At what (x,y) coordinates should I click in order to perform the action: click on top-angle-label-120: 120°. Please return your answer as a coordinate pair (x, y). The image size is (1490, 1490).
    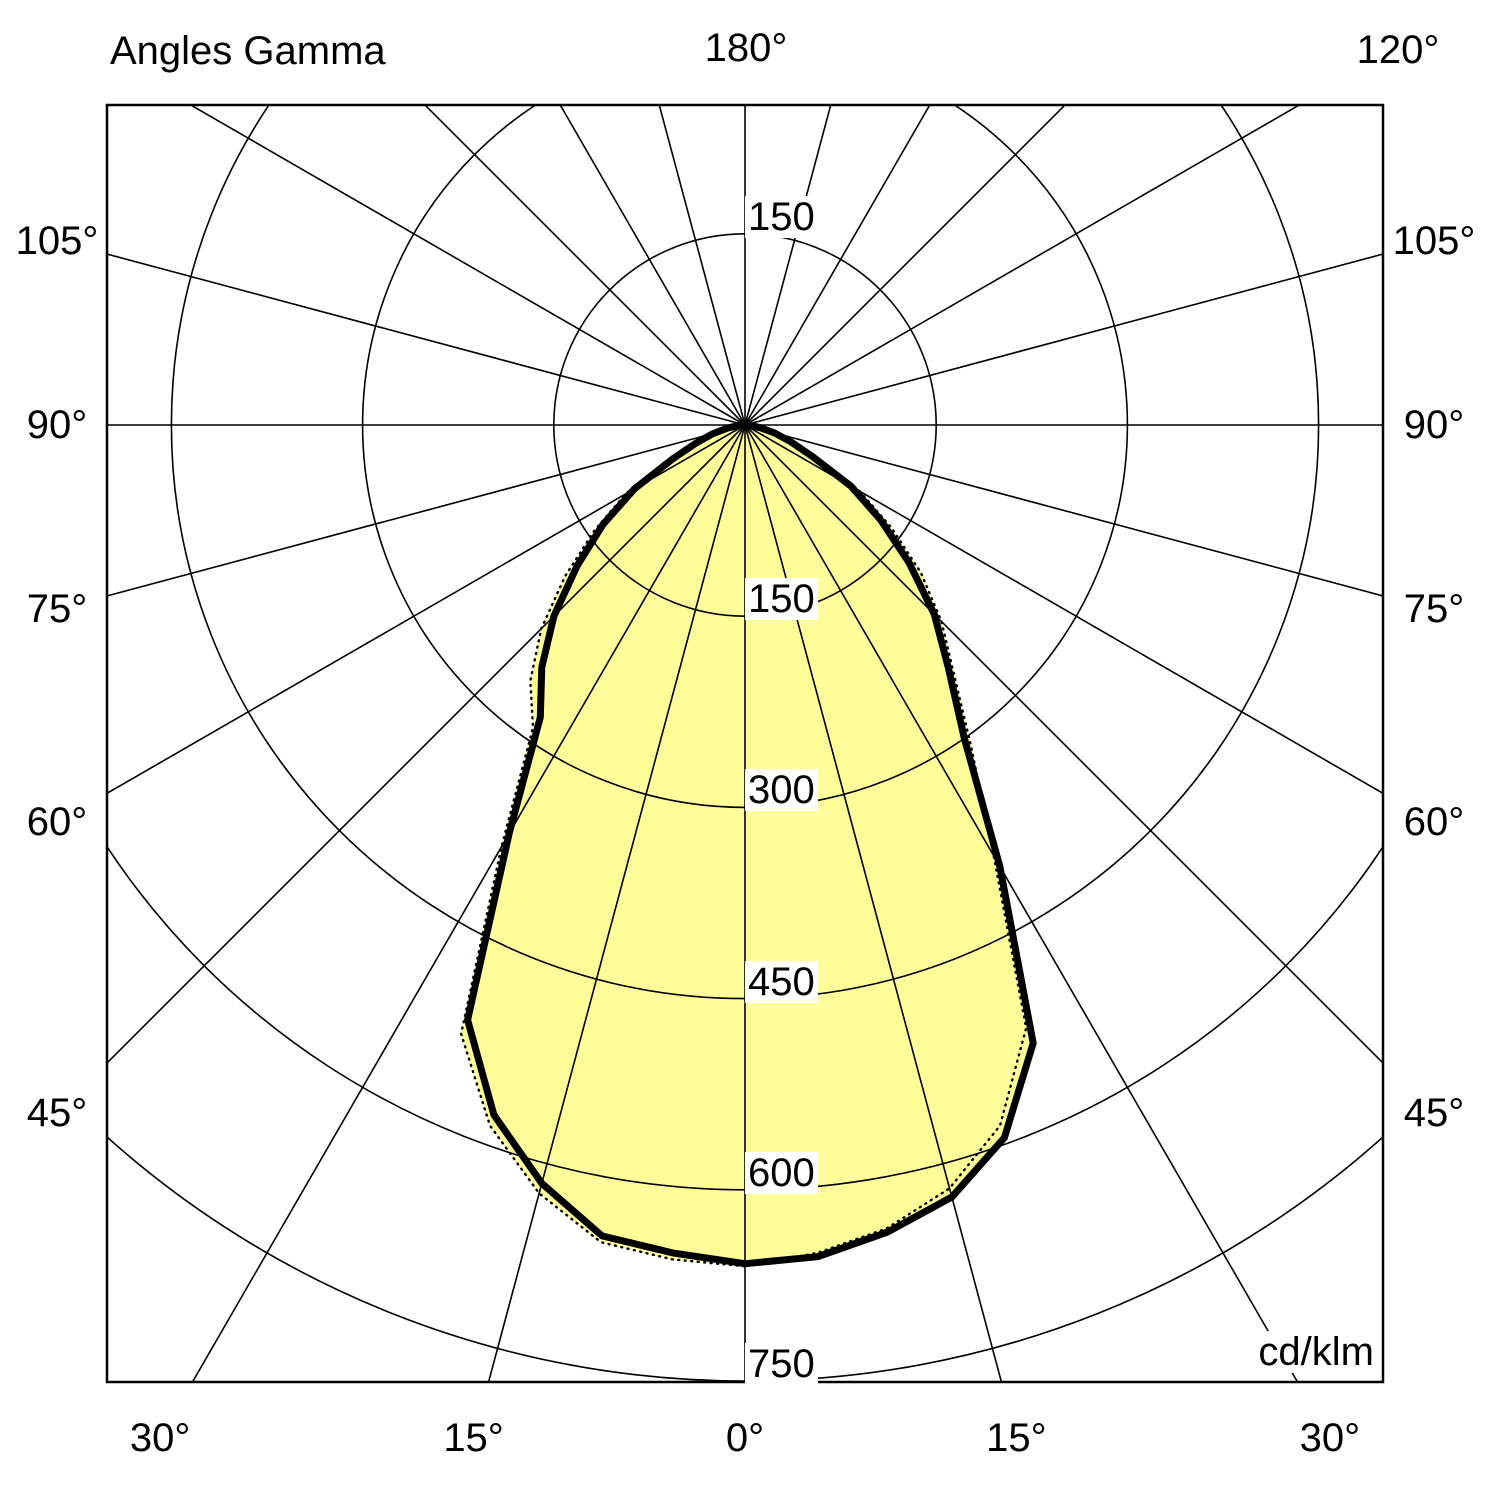
    Looking at the image, I should click on (1398, 50).